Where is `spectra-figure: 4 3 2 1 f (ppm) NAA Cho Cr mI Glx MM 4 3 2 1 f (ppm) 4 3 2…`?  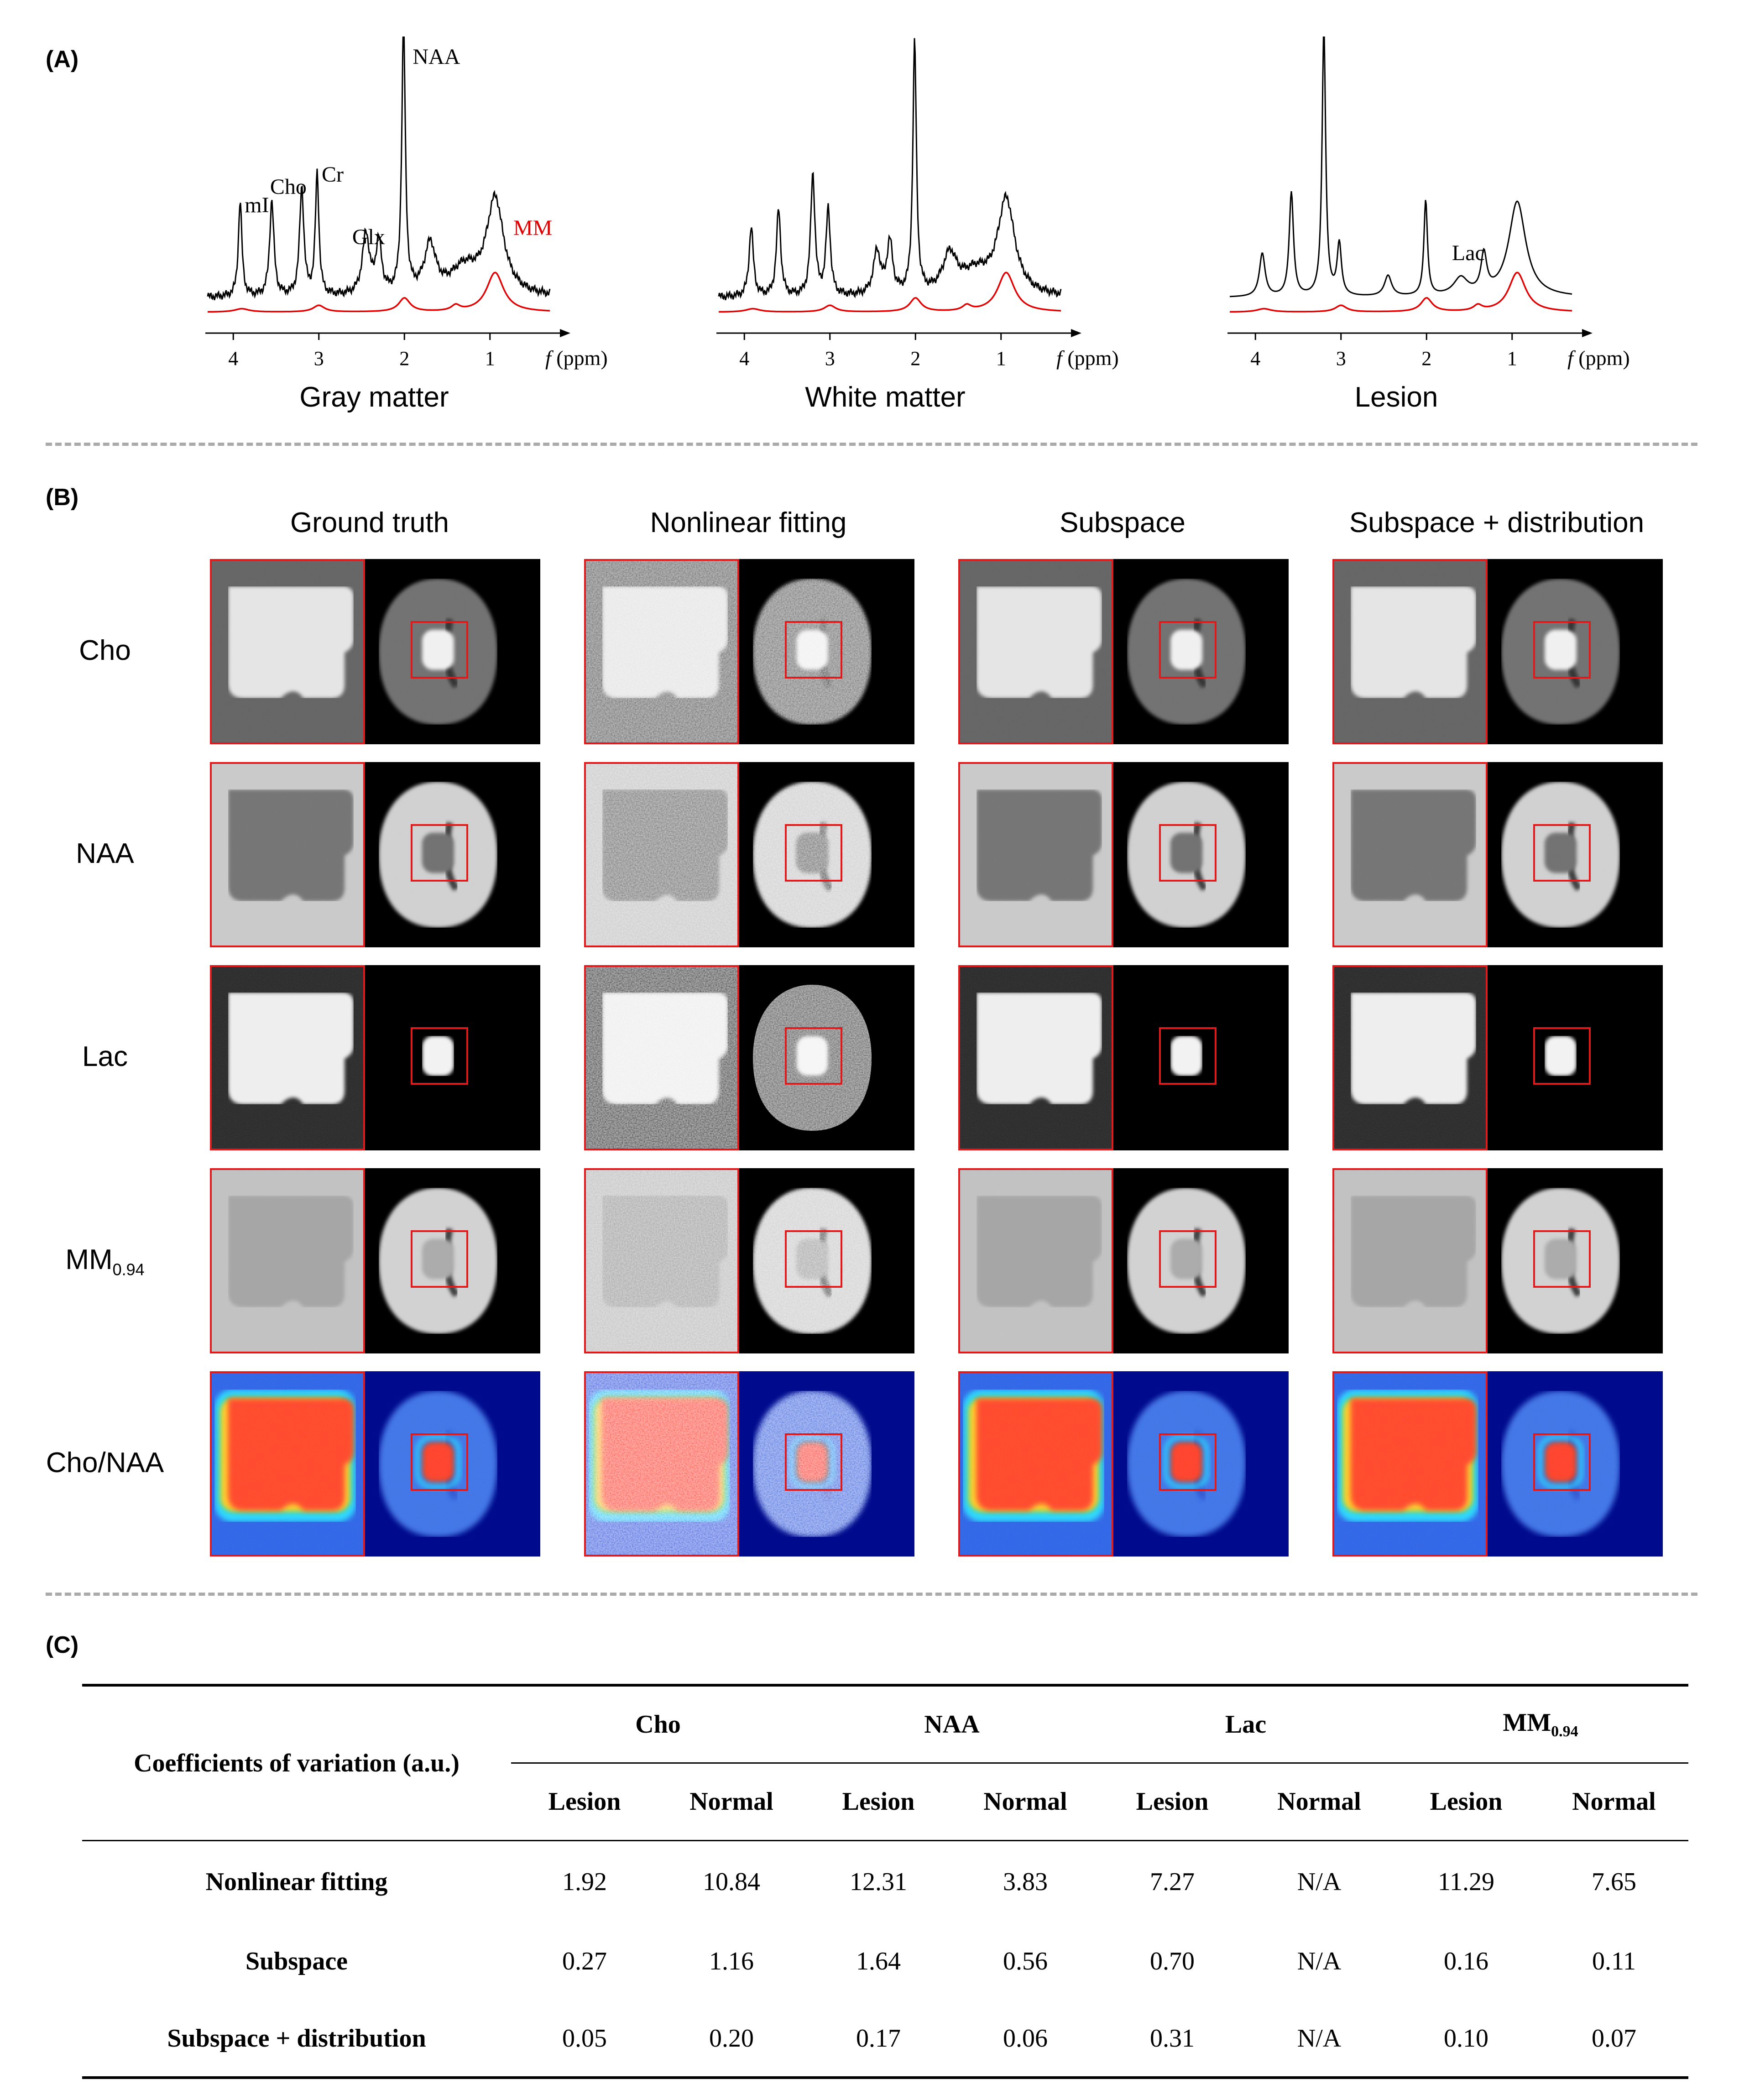
spectra-figure: 4 3 2 1 f (ppm) NAA Cho Cr mI Glx MM 4 3 2 1 f (ppm) 4 3 2… is located at coordinates (917, 203).